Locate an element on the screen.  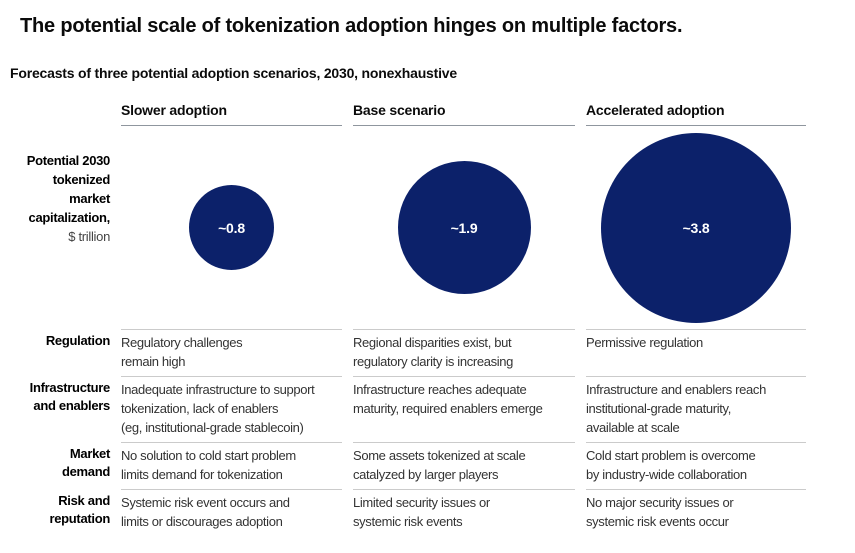
row-label-market-demand: Market demand is located at coordinates (85, 462).